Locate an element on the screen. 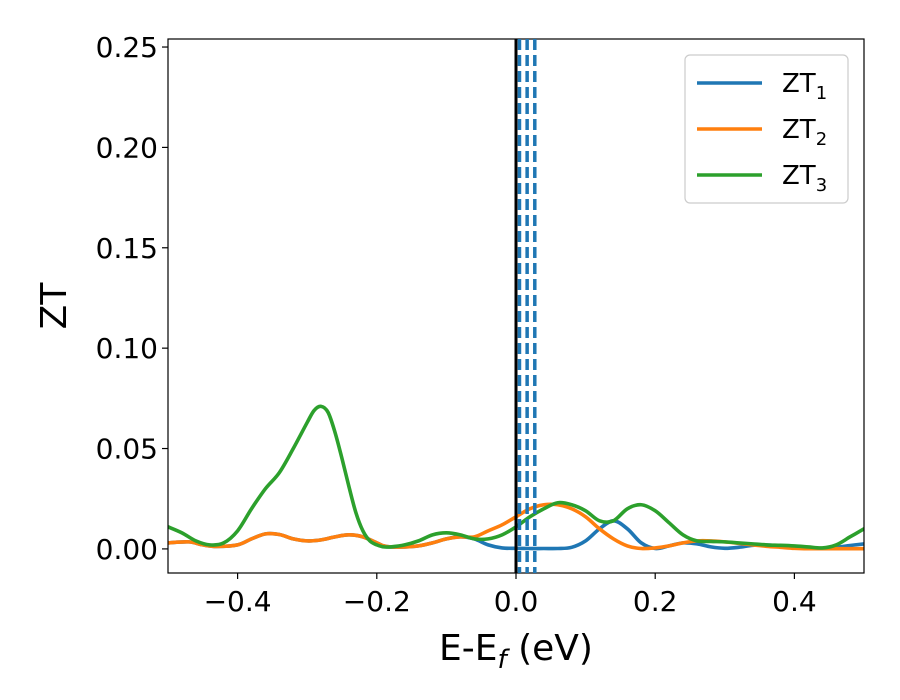 The height and width of the screenshot is (700, 900). legend-label-zt1: ZT1 is located at coordinates (804, 86).